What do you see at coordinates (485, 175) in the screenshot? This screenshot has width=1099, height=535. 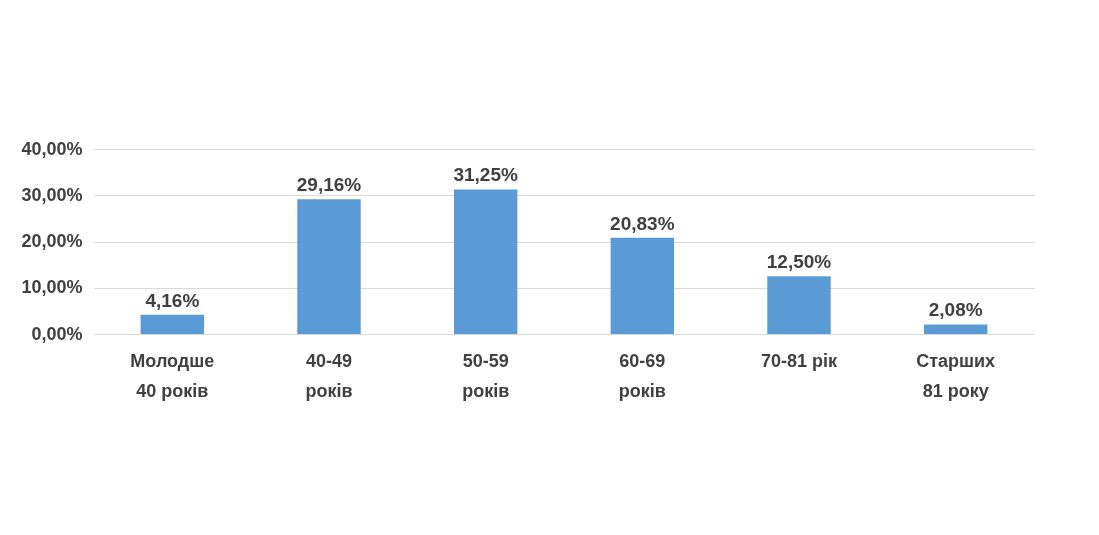 I see `data-label: 31,25%` at bounding box center [485, 175].